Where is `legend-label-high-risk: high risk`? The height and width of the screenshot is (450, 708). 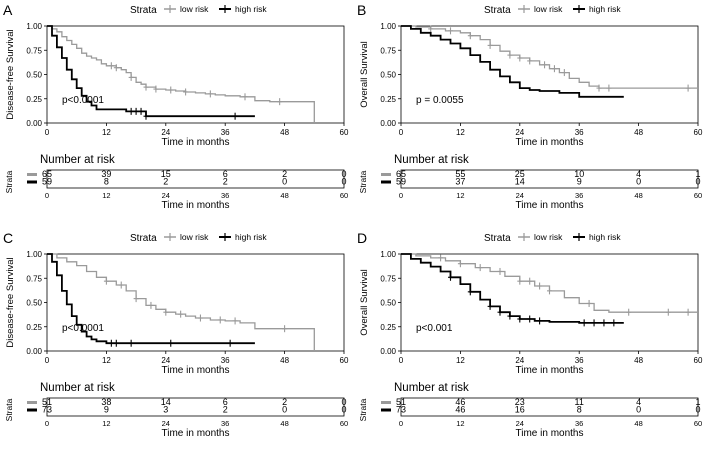 legend-label-high-risk: high risk is located at coordinates (605, 237).